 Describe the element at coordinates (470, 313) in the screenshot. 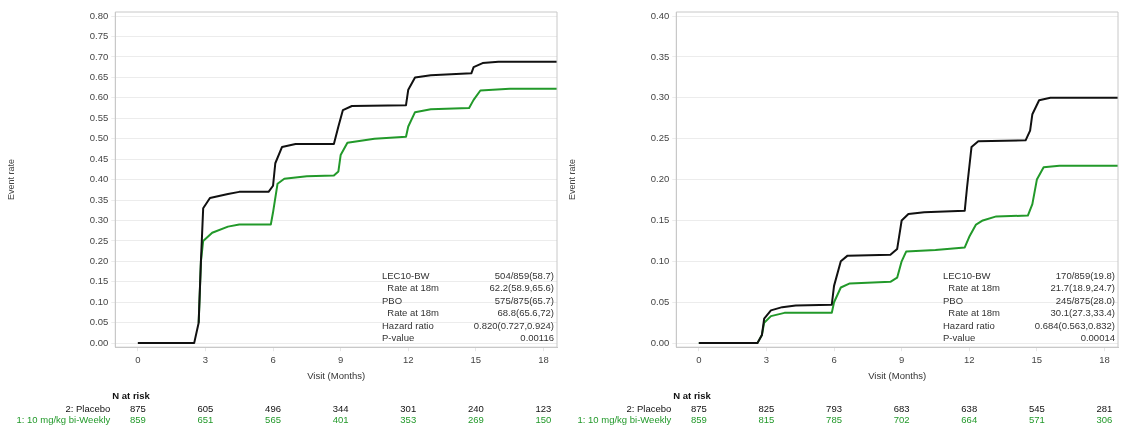

I see `text: Rate at 18m 68.8(65.6,72)` at that location.